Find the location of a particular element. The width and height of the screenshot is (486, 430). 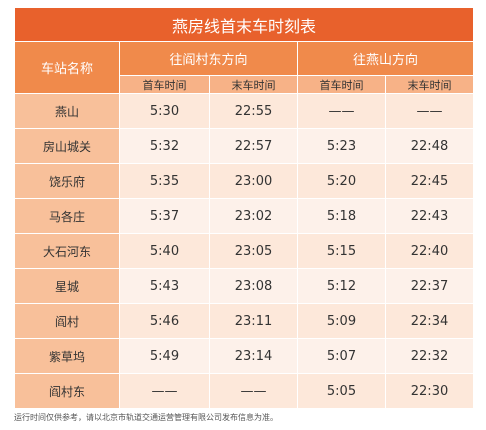

dir2-first-train-header: 首车时间 is located at coordinates (341, 84).